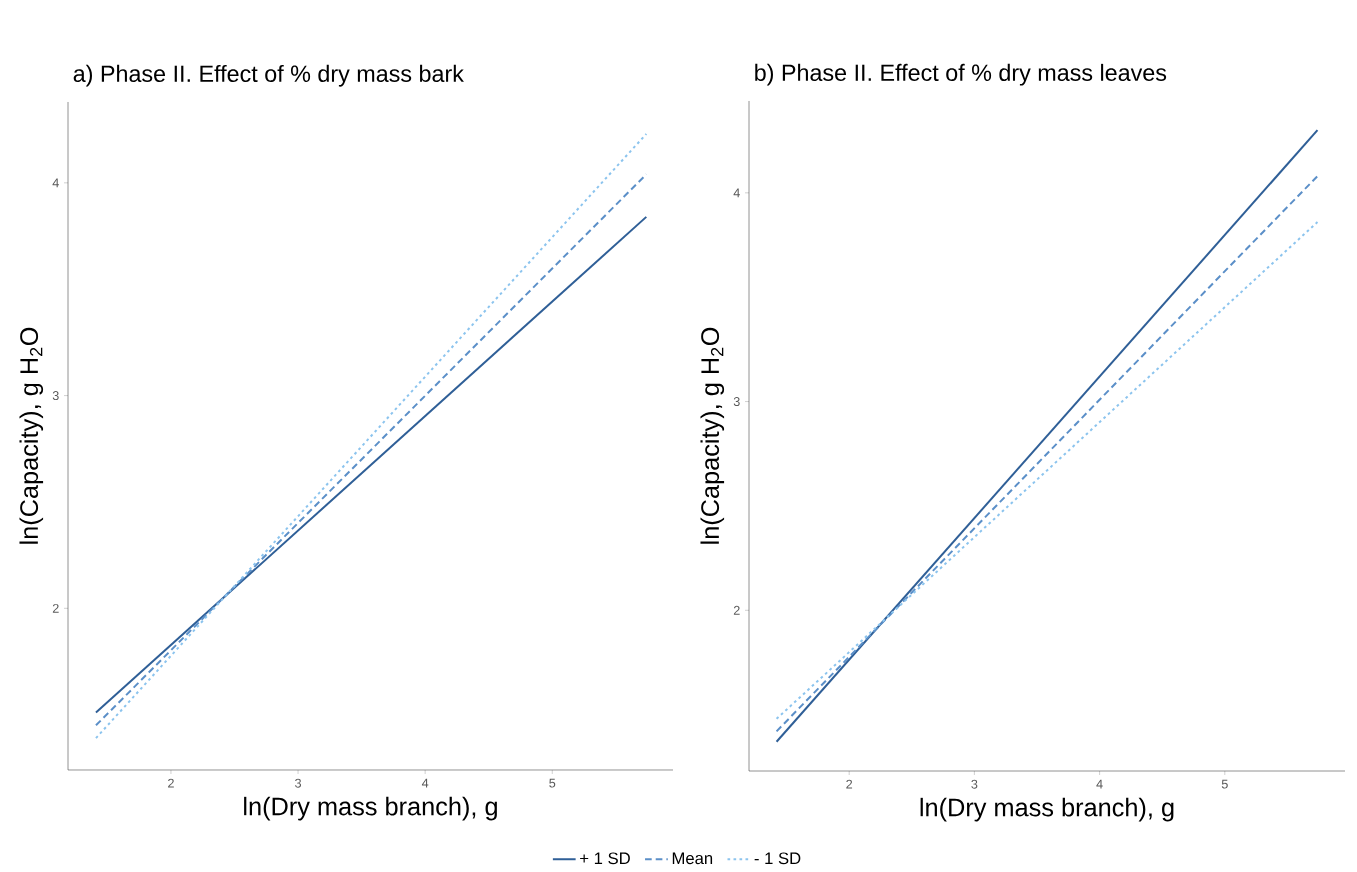  I want to click on chart-title: a) Phase II. Effect of % dry mass bark, so click(268, 75).